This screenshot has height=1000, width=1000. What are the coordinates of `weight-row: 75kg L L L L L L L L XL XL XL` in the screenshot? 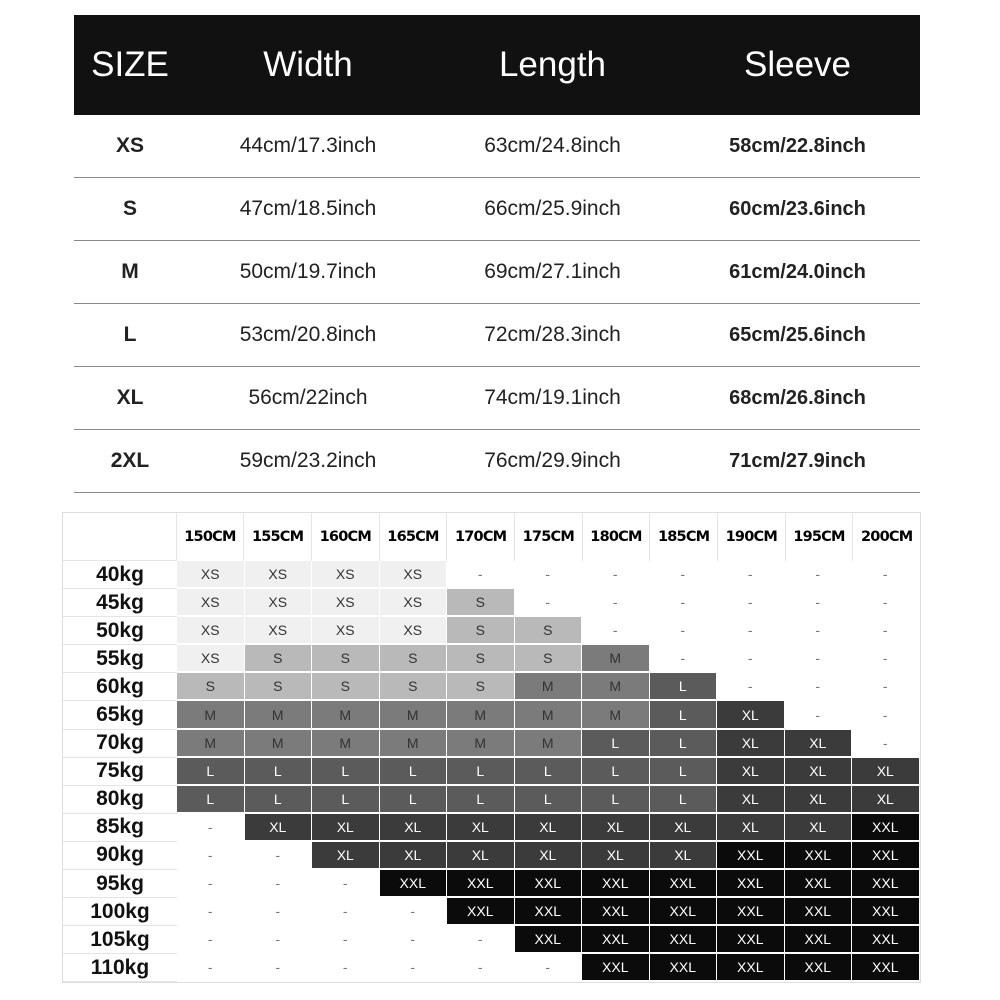 It's located at (491, 771).